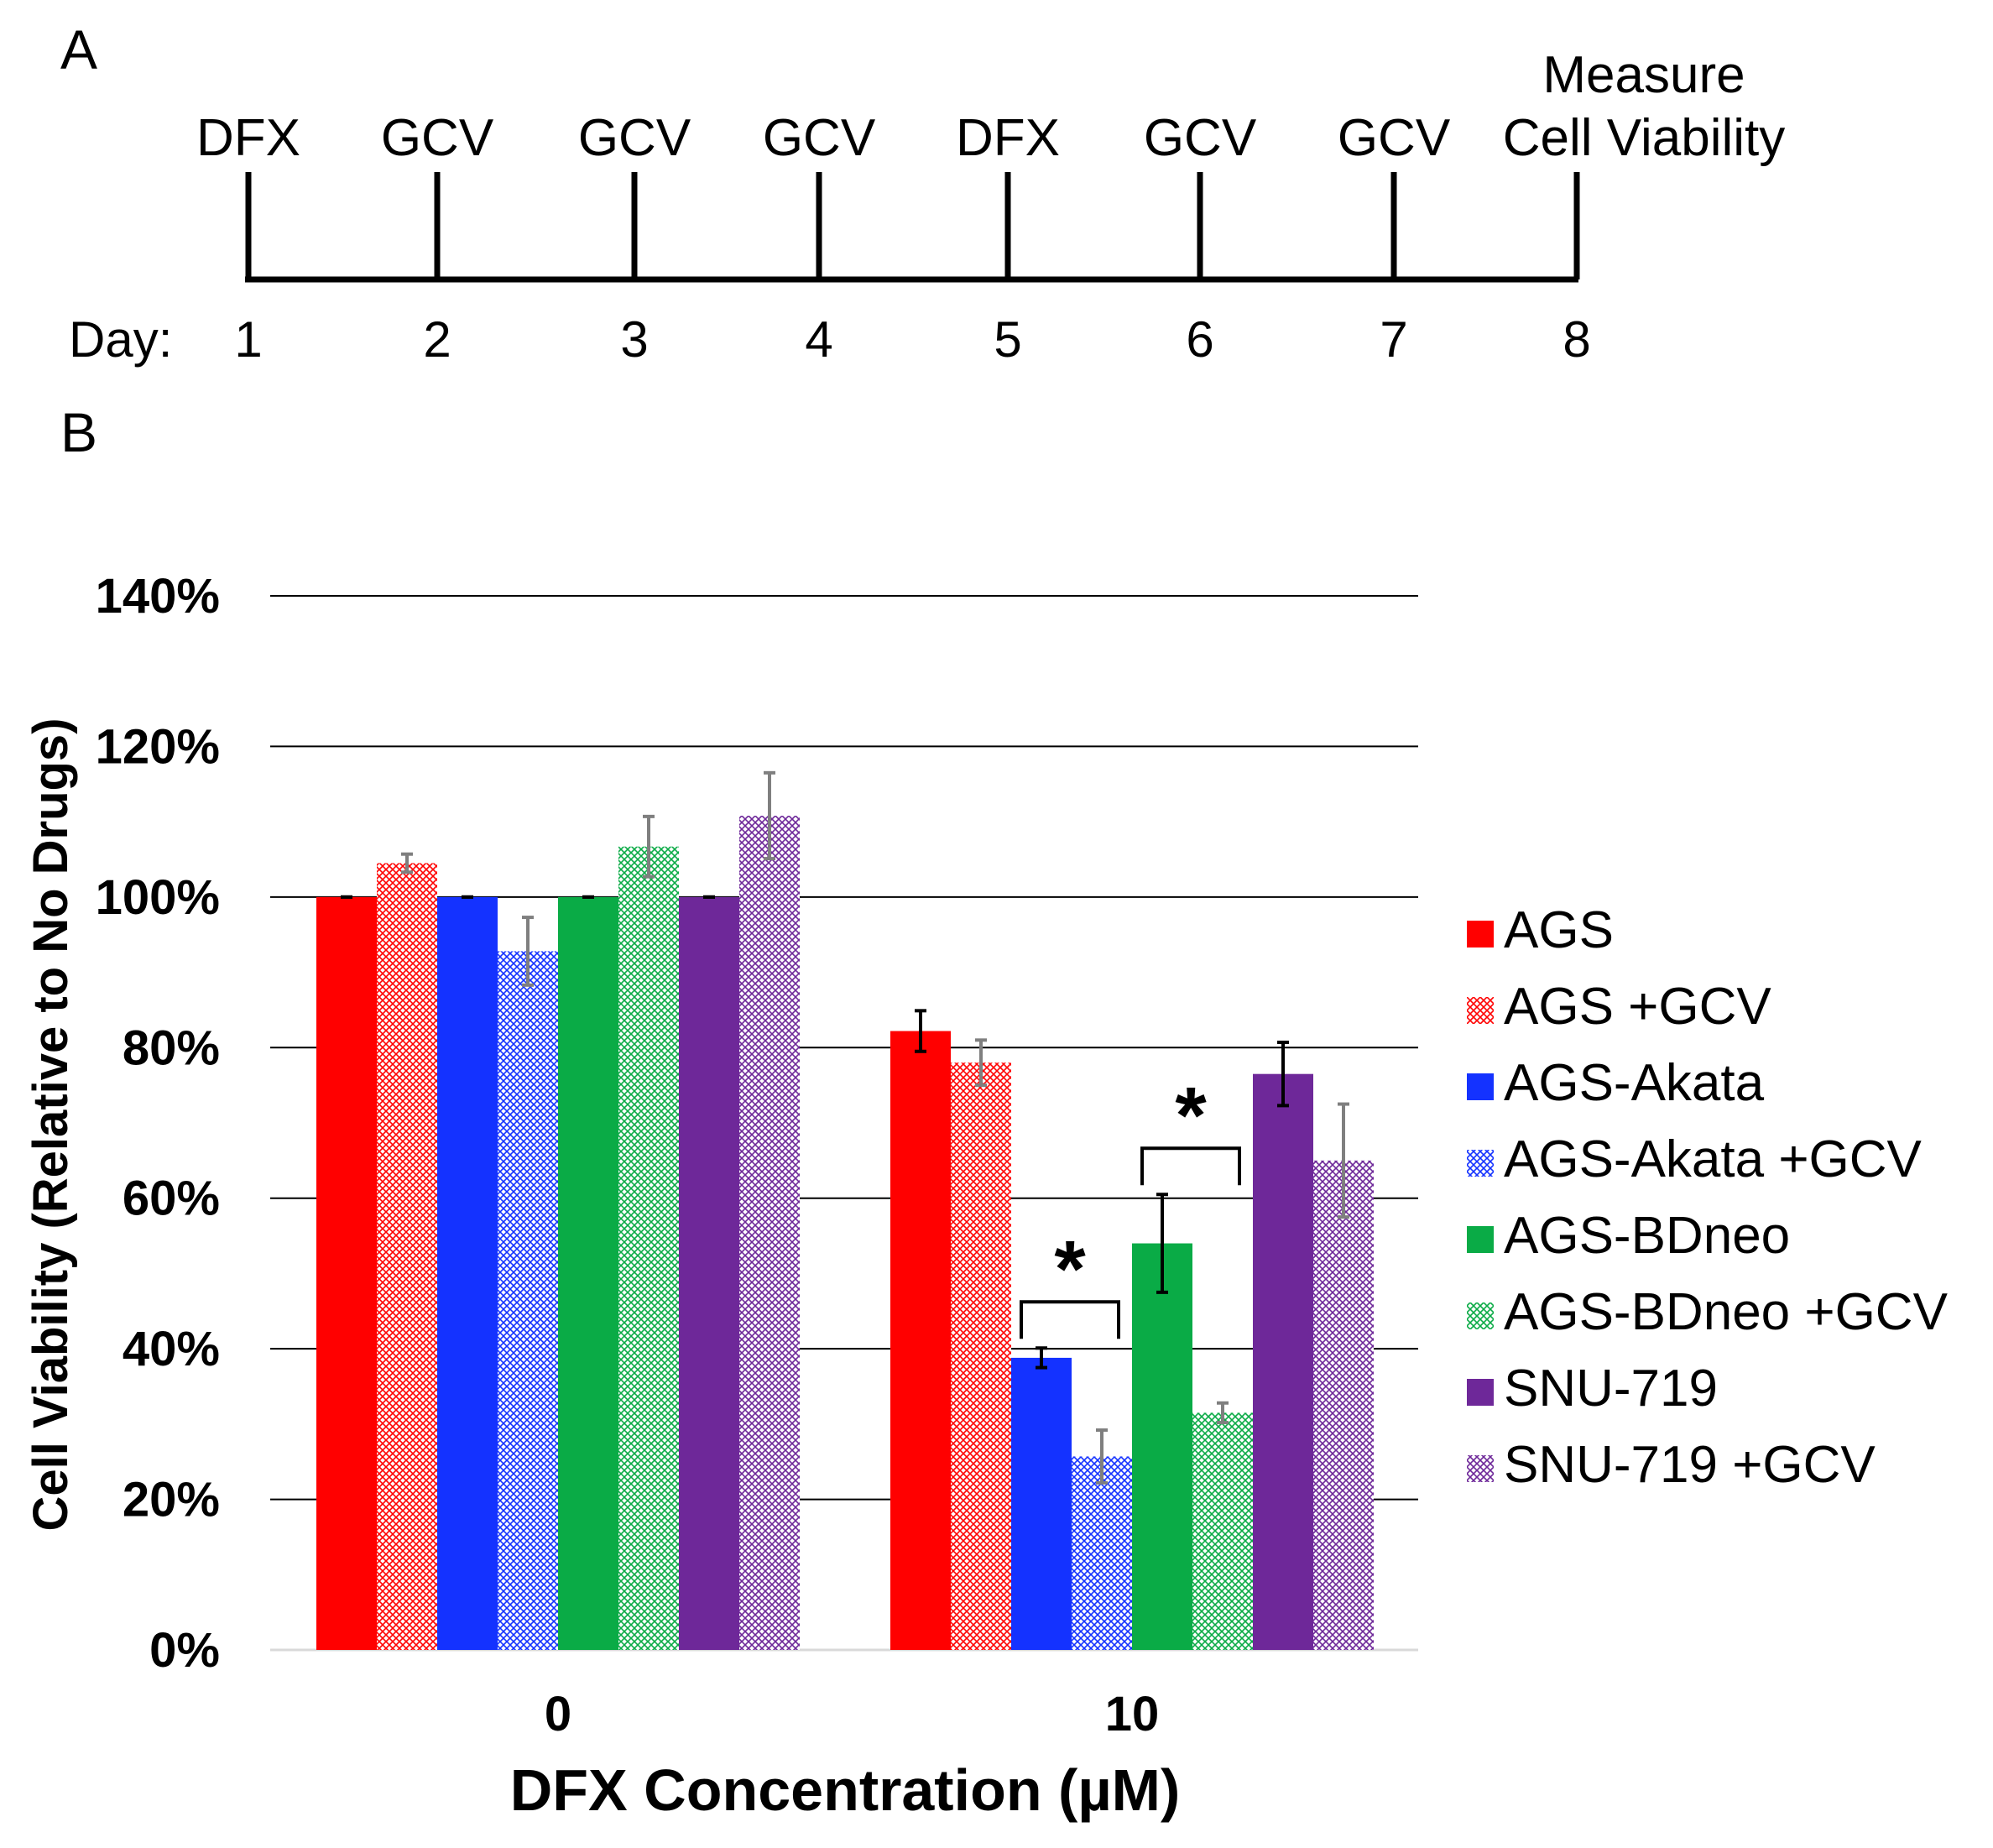 Image resolution: width=1993 pixels, height=1848 pixels. Describe the element at coordinates (635, 138) in the screenshot. I see `event-label-day-3: GCV` at that location.